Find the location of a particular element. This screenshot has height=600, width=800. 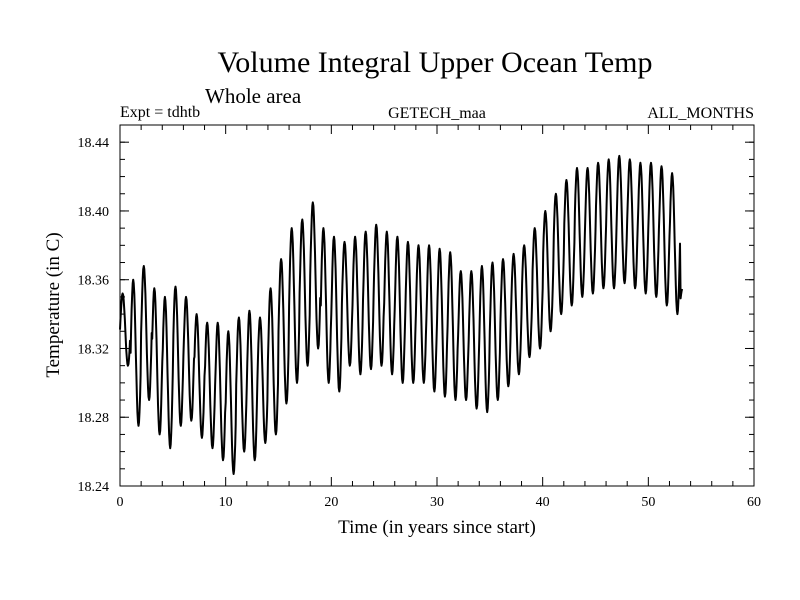

experiment-label: Expt = tdhtb is located at coordinates (160, 112).